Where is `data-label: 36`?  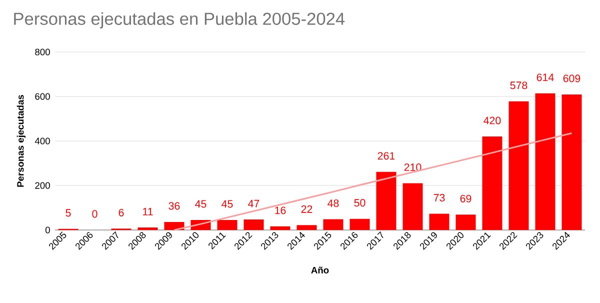
data-label: 36 is located at coordinates (174, 206).